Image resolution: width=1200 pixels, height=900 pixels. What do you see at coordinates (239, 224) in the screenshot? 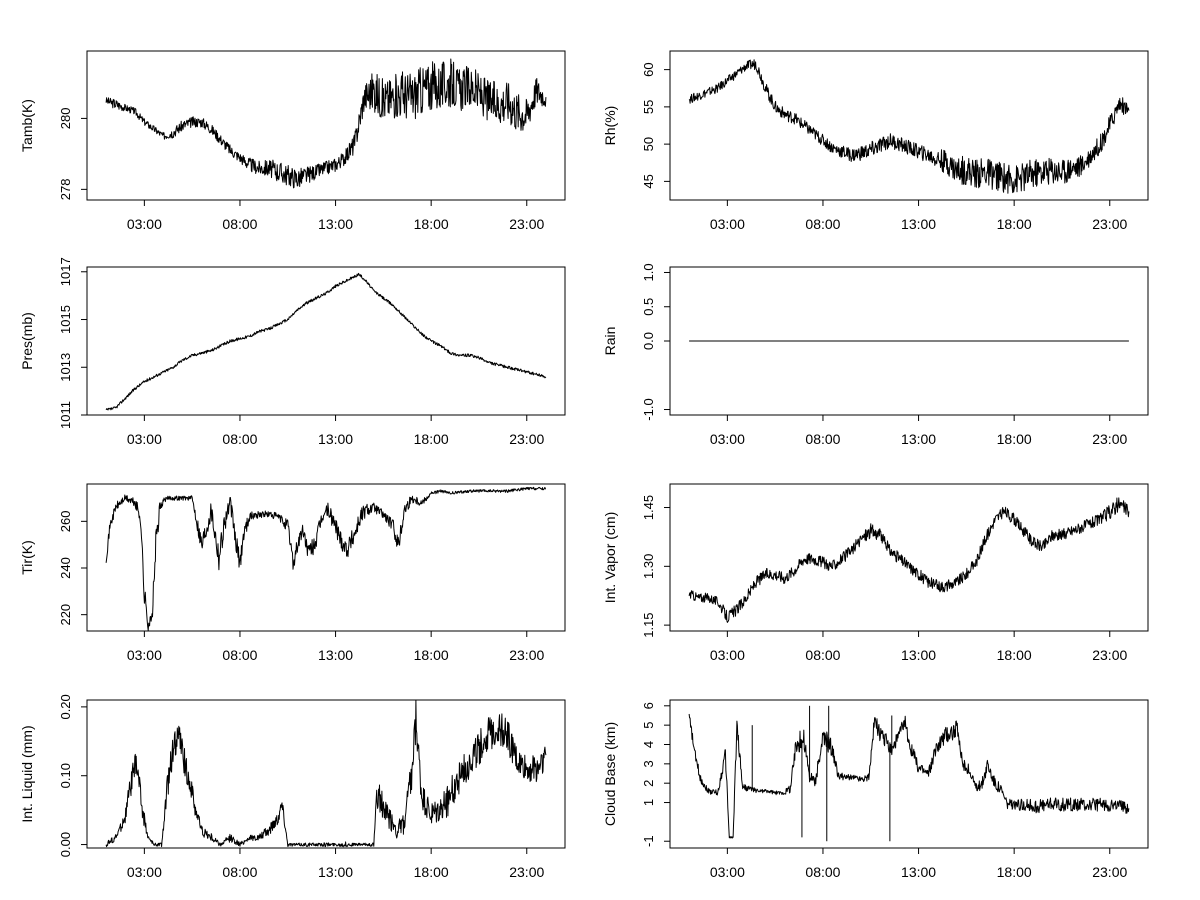
I see `x-tick-label-tamb: 08:00` at bounding box center [239, 224].